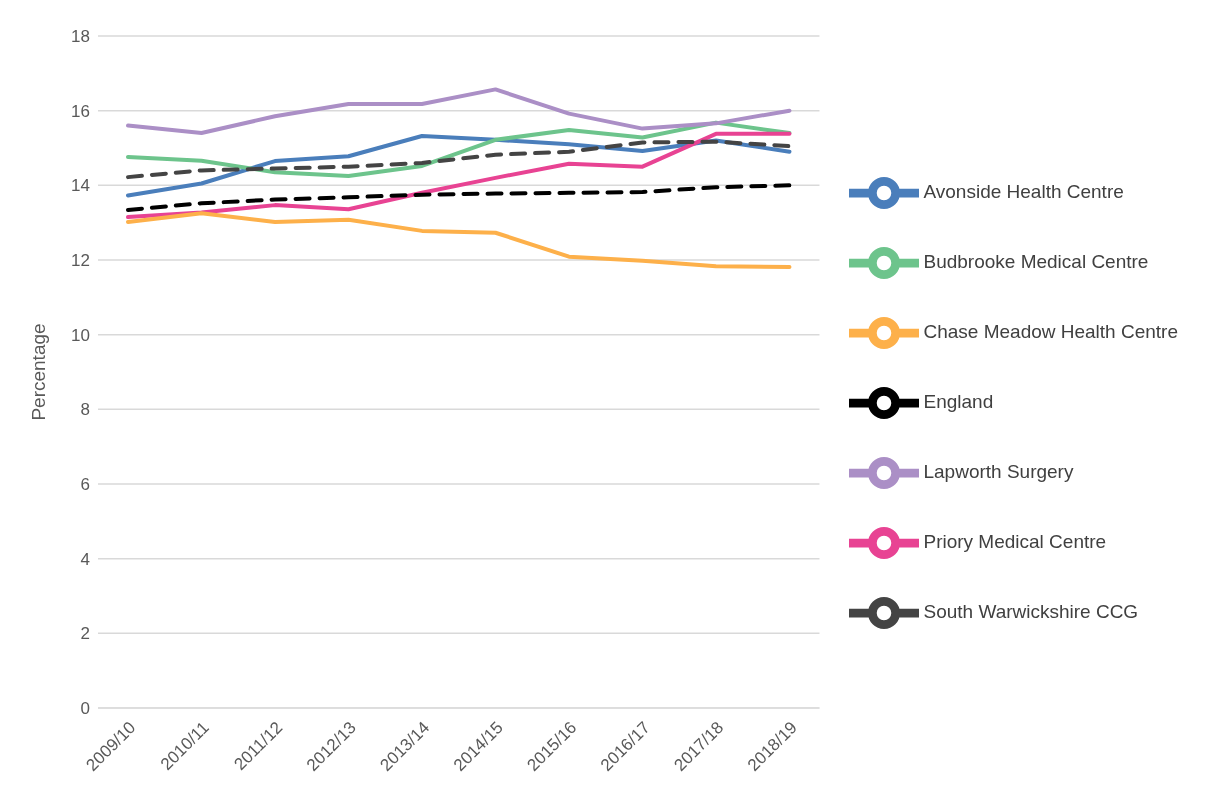 The height and width of the screenshot is (805, 1205). Describe the element at coordinates (85, 634) in the screenshot. I see `y-tick-label: 2` at that location.